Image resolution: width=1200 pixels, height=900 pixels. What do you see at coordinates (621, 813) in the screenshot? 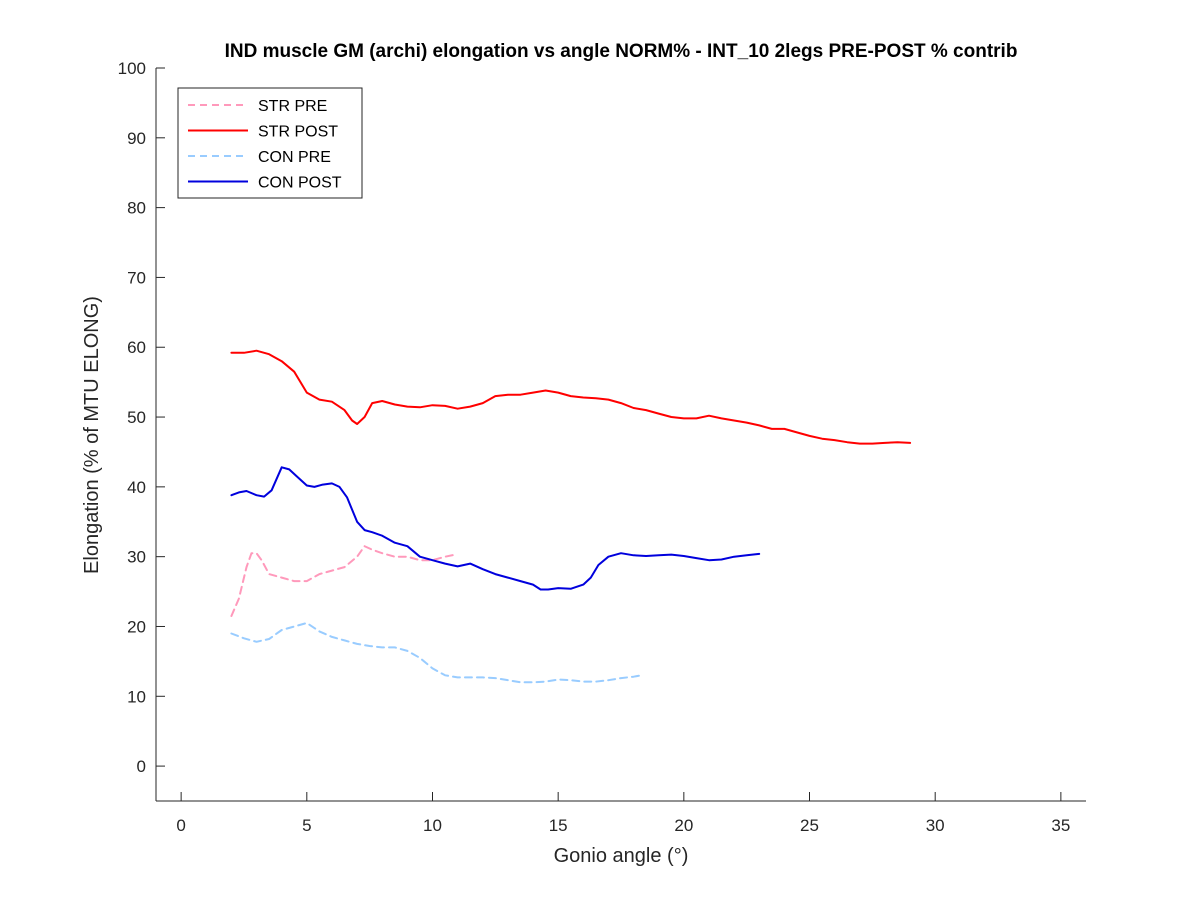
I see `x-axis: 0 5 10 15 20 25 30 35` at bounding box center [621, 813].